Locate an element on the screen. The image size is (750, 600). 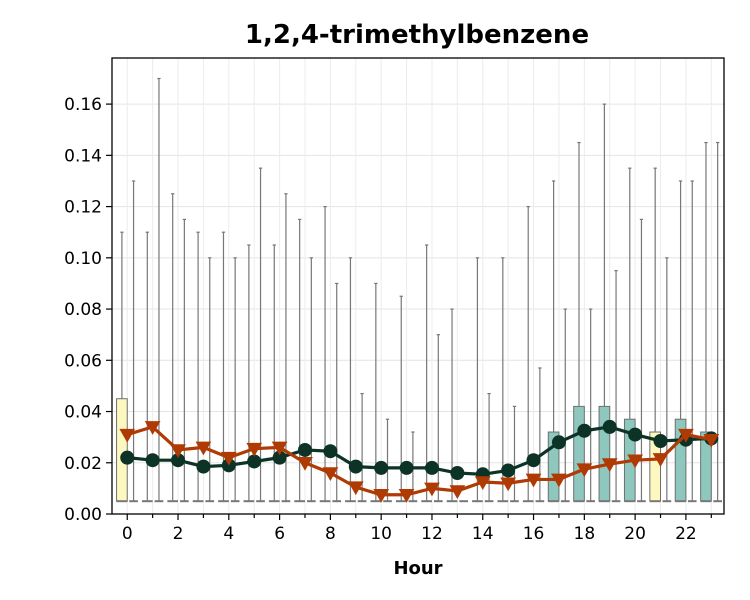
x-tick-label: 20 is located at coordinates (635, 534).